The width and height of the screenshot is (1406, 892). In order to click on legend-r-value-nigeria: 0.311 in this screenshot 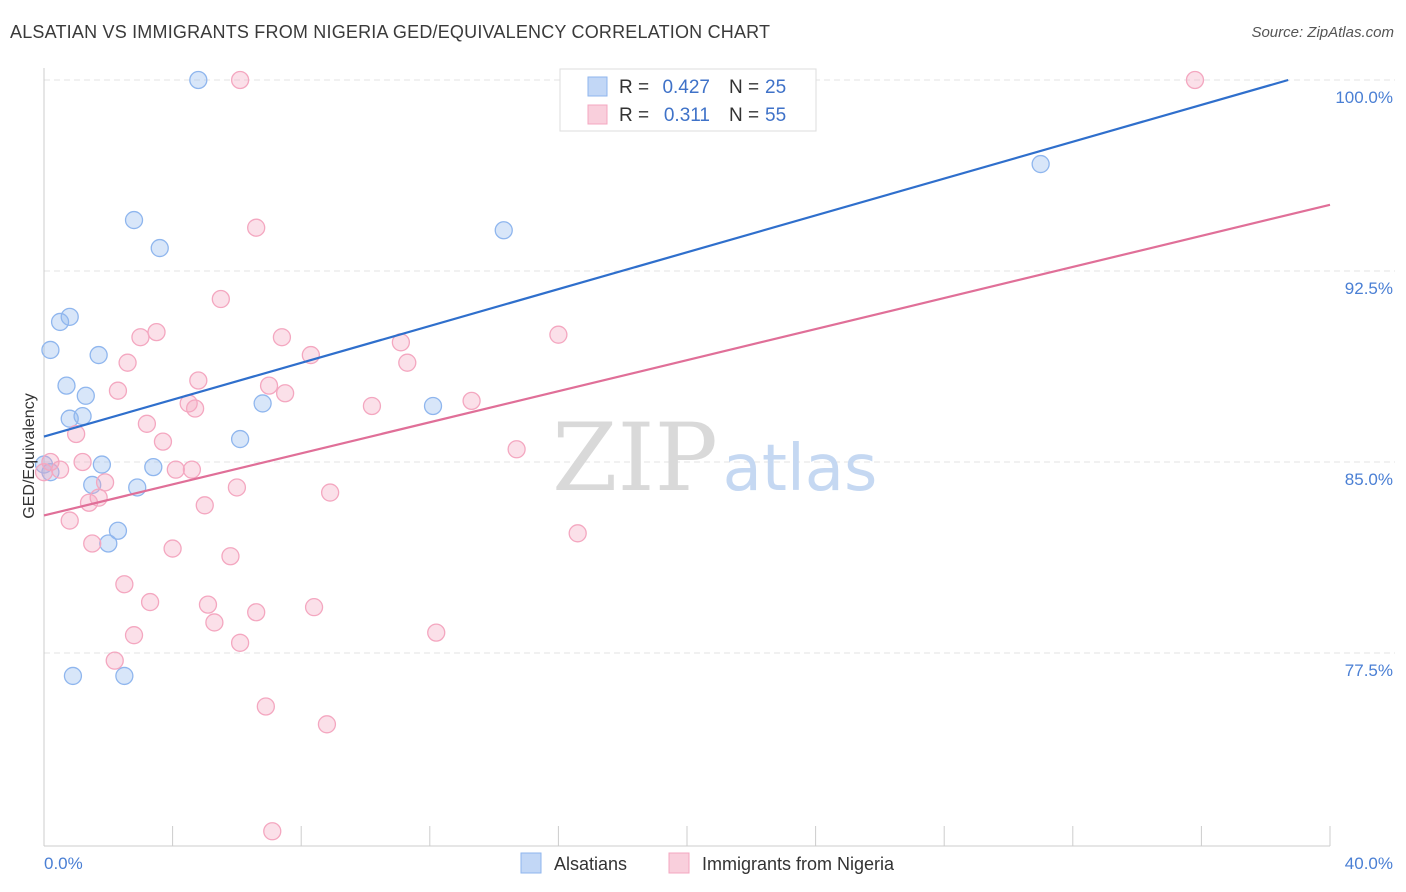, I will do `click(687, 115)`.